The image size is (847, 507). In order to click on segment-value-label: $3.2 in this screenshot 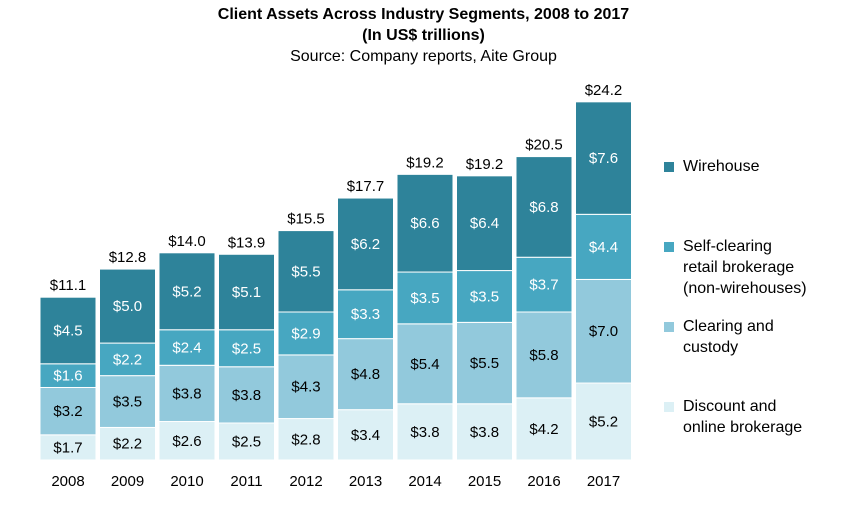, I will do `click(67, 411)`.